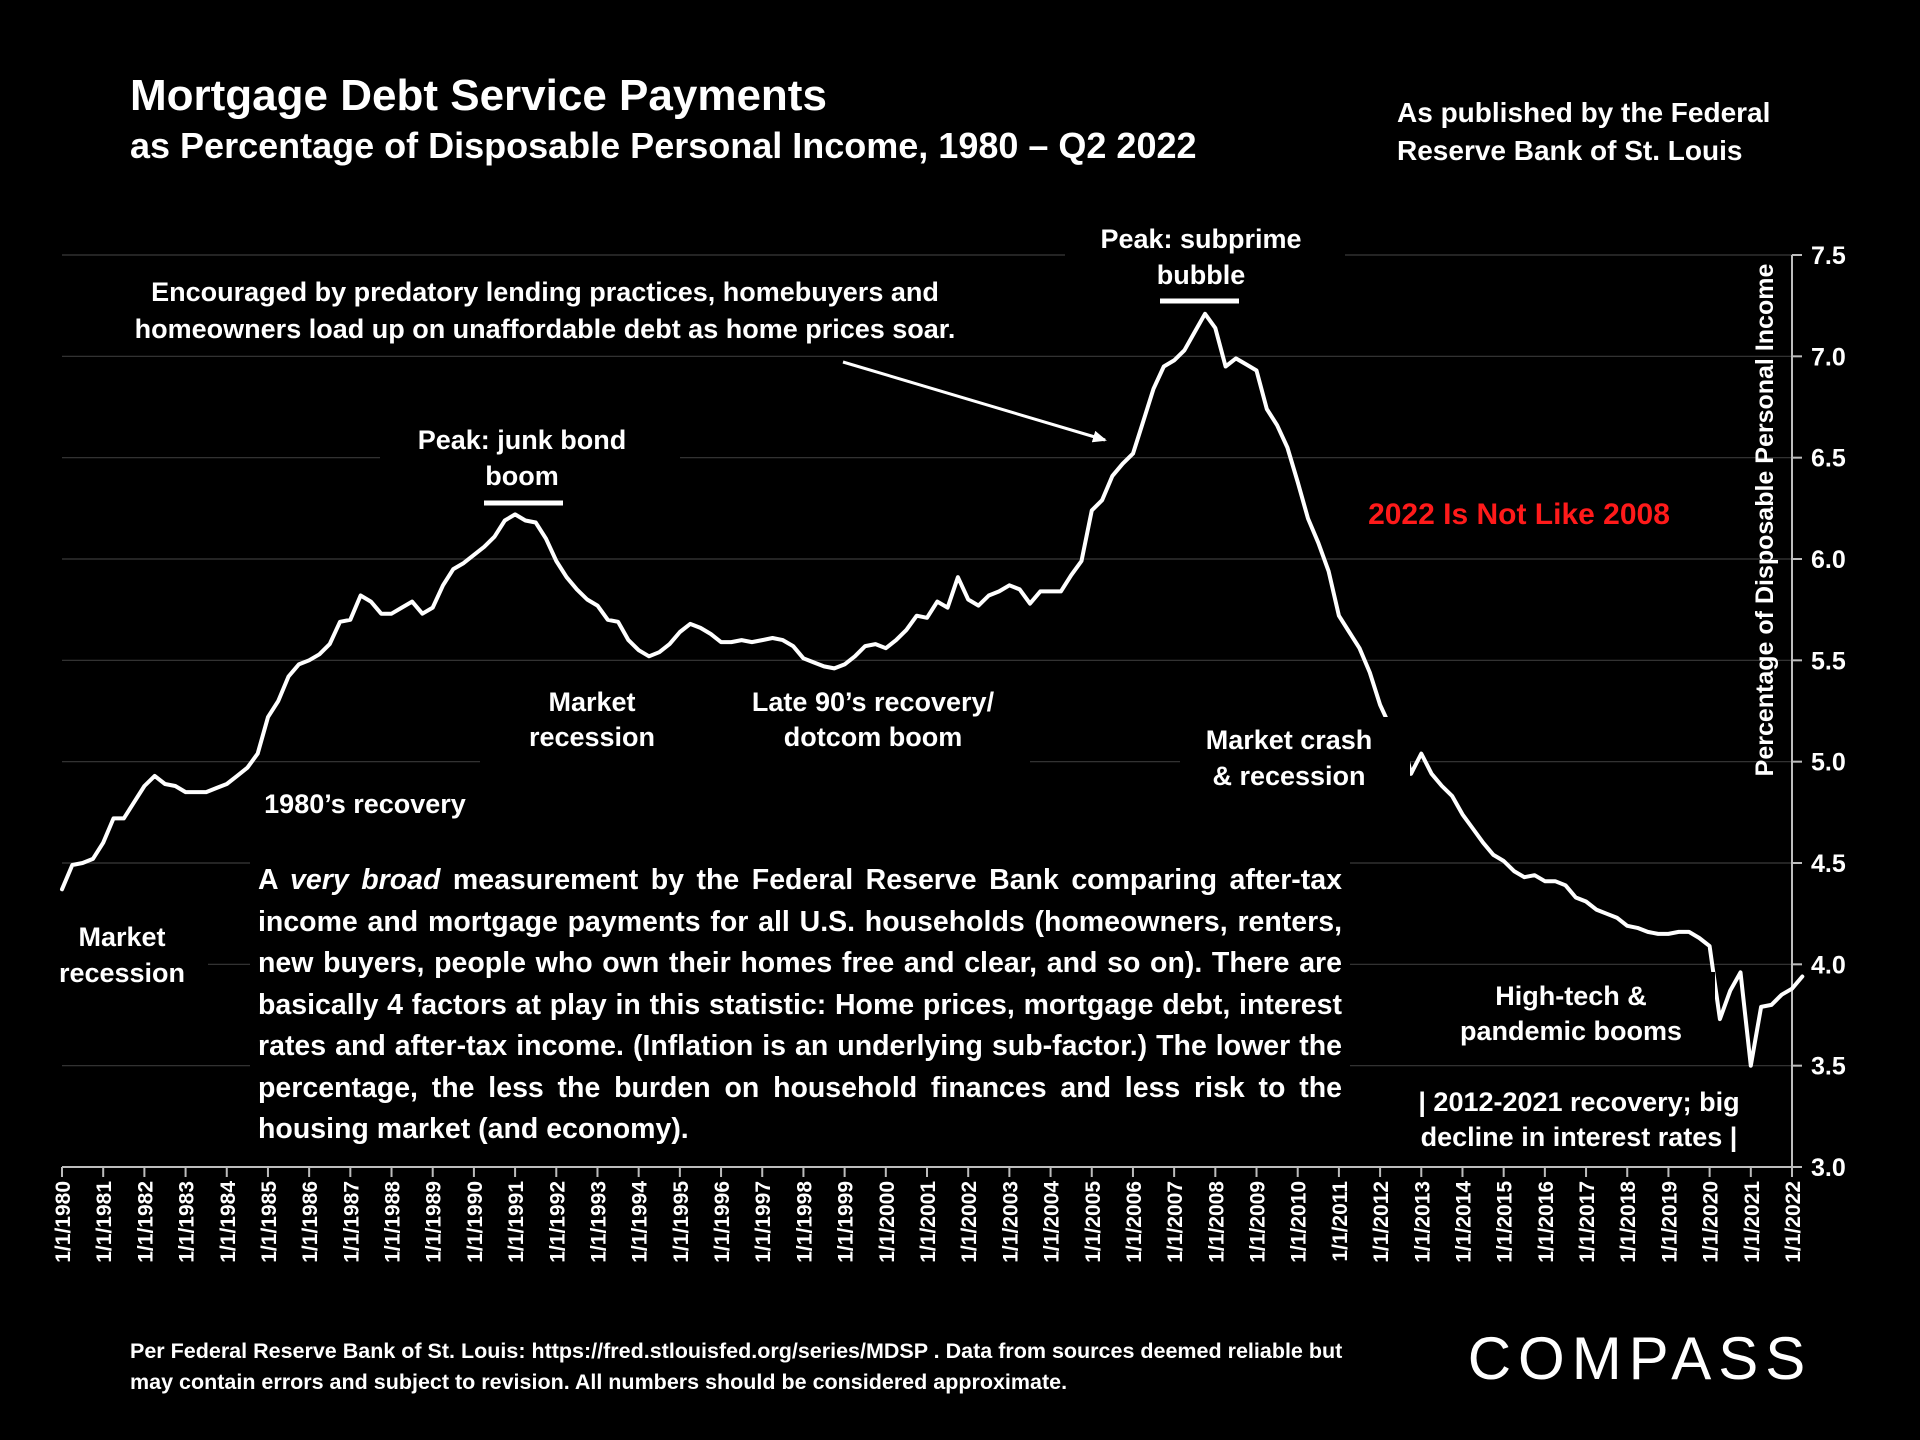 Image resolution: width=1920 pixels, height=1440 pixels. Describe the element at coordinates (1793, 1222) in the screenshot. I see `x-tick-label: 1/1/2022` at that location.